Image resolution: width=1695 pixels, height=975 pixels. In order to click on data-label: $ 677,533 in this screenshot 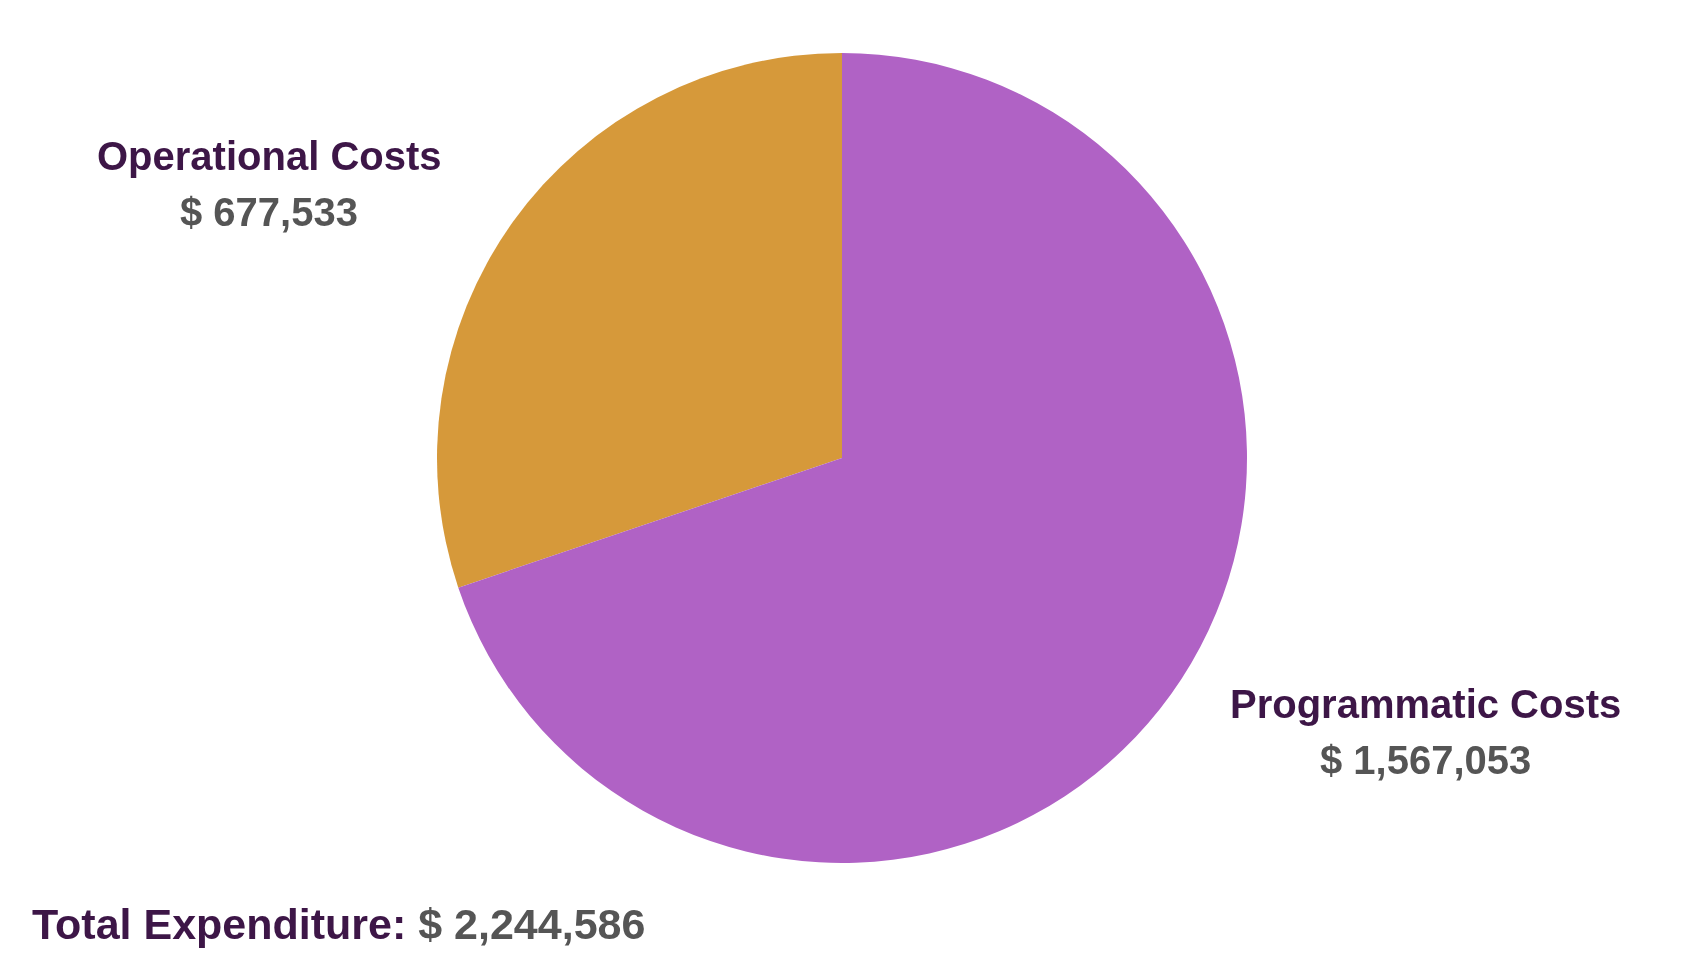, I will do `click(269, 212)`.